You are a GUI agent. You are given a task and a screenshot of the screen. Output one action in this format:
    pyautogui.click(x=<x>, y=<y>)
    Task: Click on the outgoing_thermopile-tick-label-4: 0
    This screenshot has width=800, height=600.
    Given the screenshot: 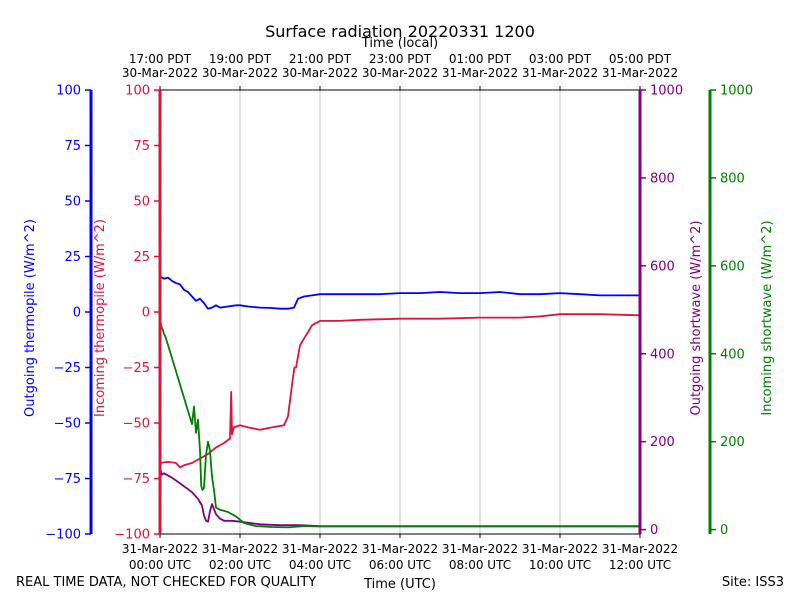 What is the action you would take?
    pyautogui.click(x=77, y=313)
    